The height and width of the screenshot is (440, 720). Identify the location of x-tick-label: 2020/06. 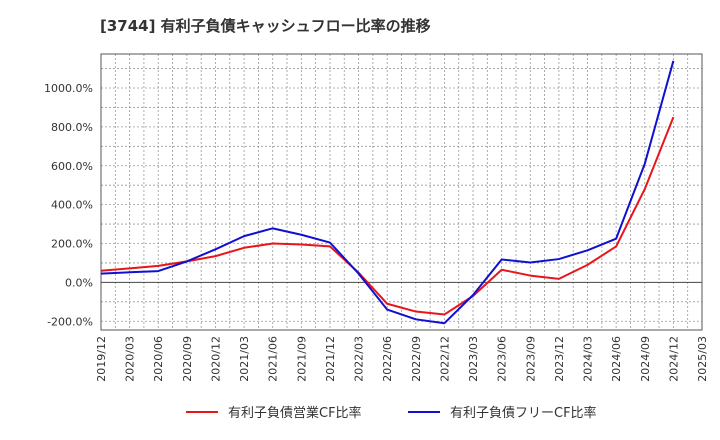
(158, 359).